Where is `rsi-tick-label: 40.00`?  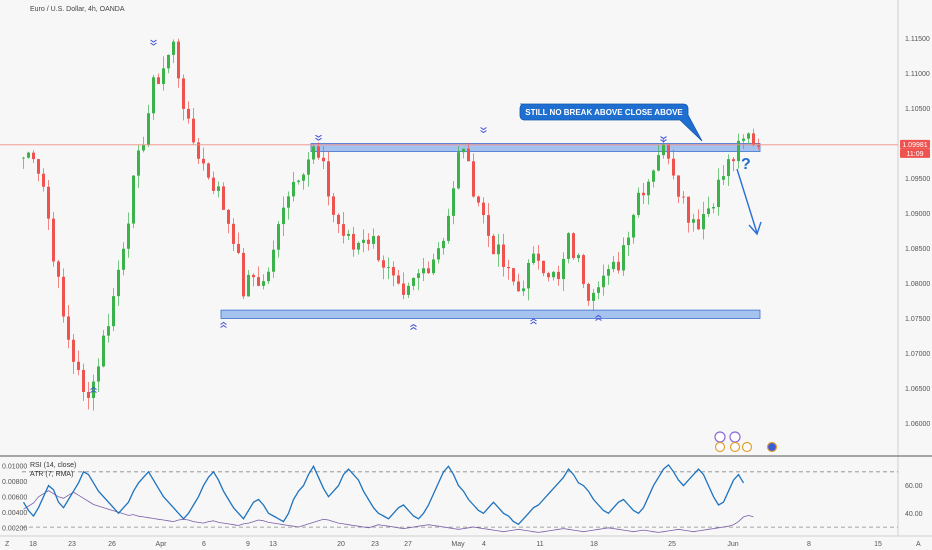 rsi-tick-label: 40.00 is located at coordinates (914, 514).